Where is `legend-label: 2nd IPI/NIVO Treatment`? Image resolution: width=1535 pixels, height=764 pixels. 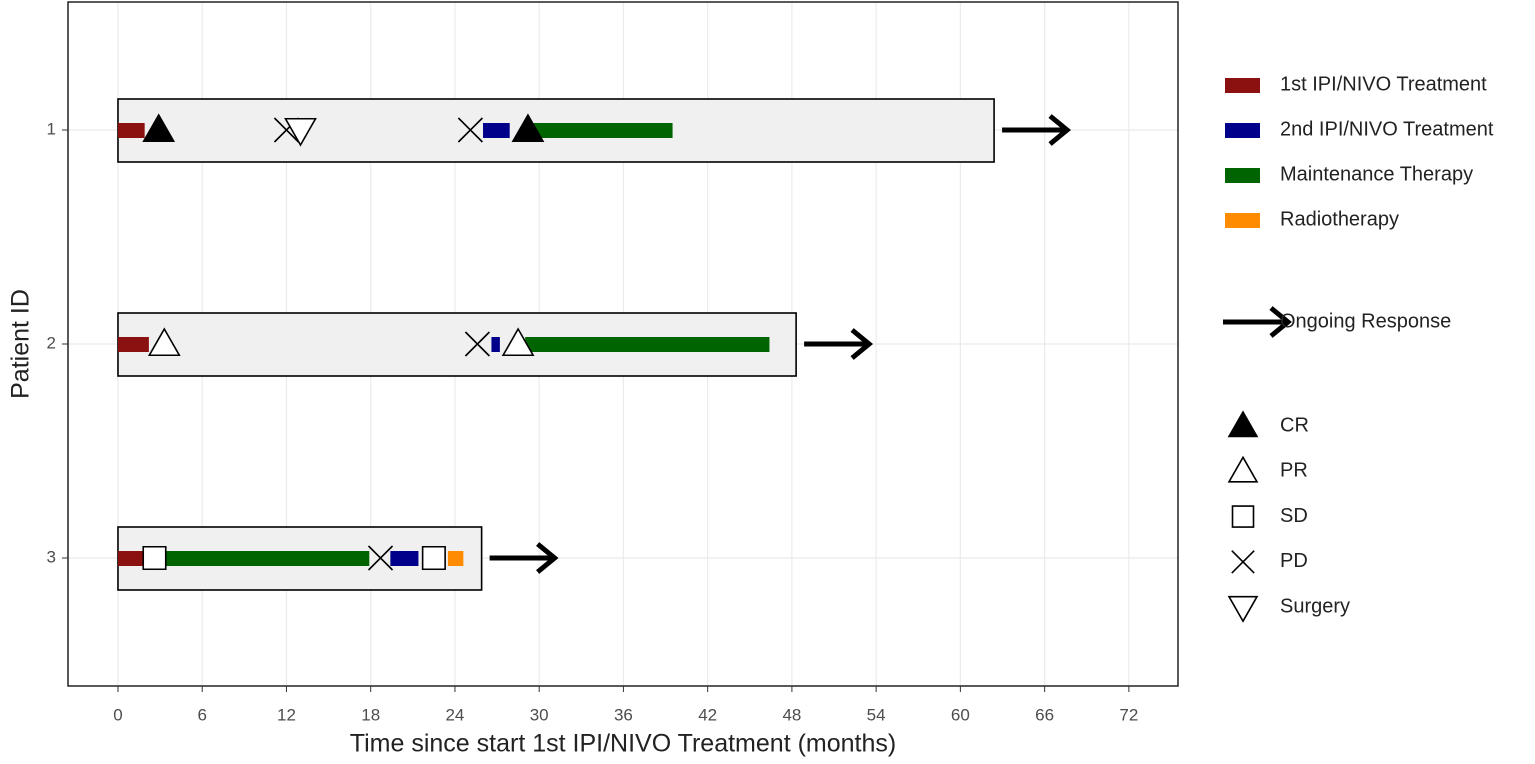
legend-label: 2nd IPI/NIVO Treatment is located at coordinates (1387, 129).